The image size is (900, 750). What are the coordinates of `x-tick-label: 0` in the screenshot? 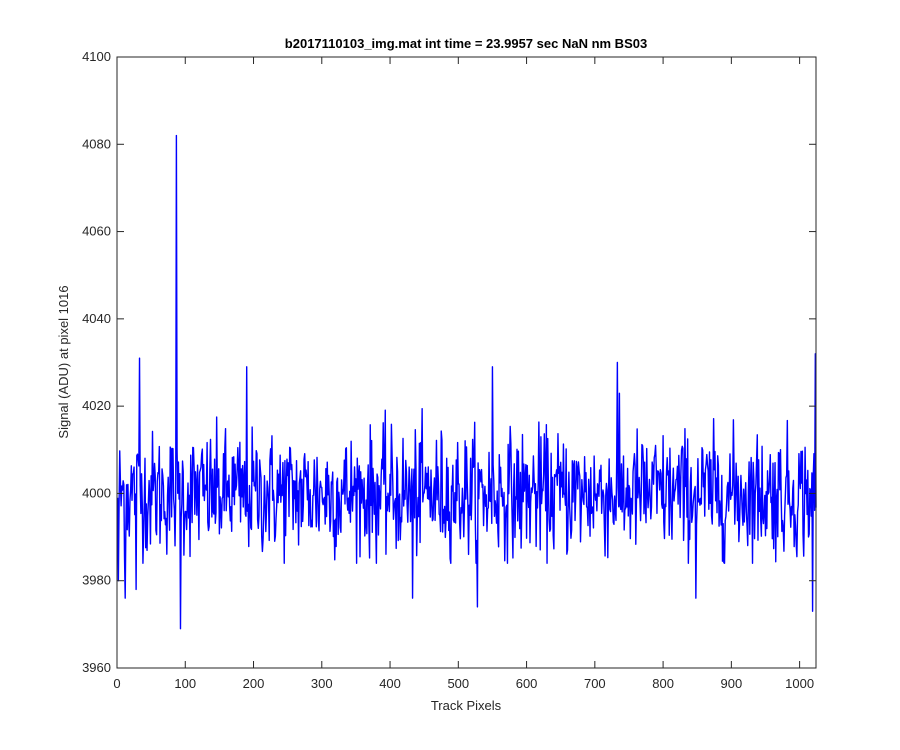 It's located at (116, 683).